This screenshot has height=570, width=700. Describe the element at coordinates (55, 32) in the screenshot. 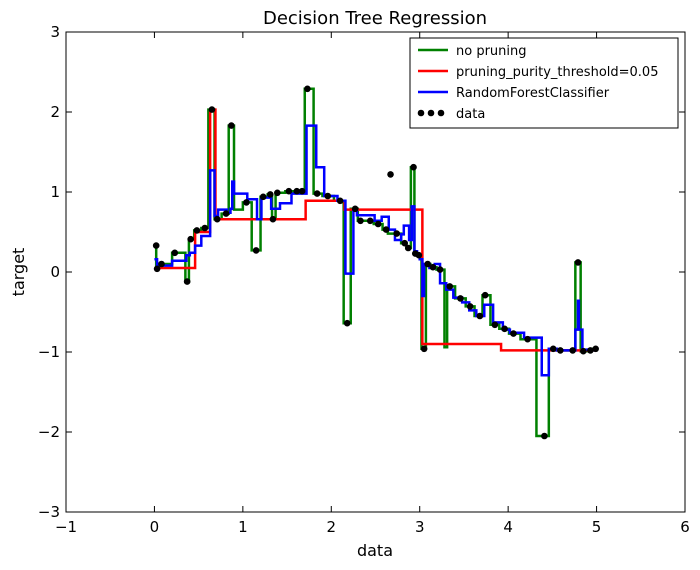

I see `y-tick-label: 3` at that location.